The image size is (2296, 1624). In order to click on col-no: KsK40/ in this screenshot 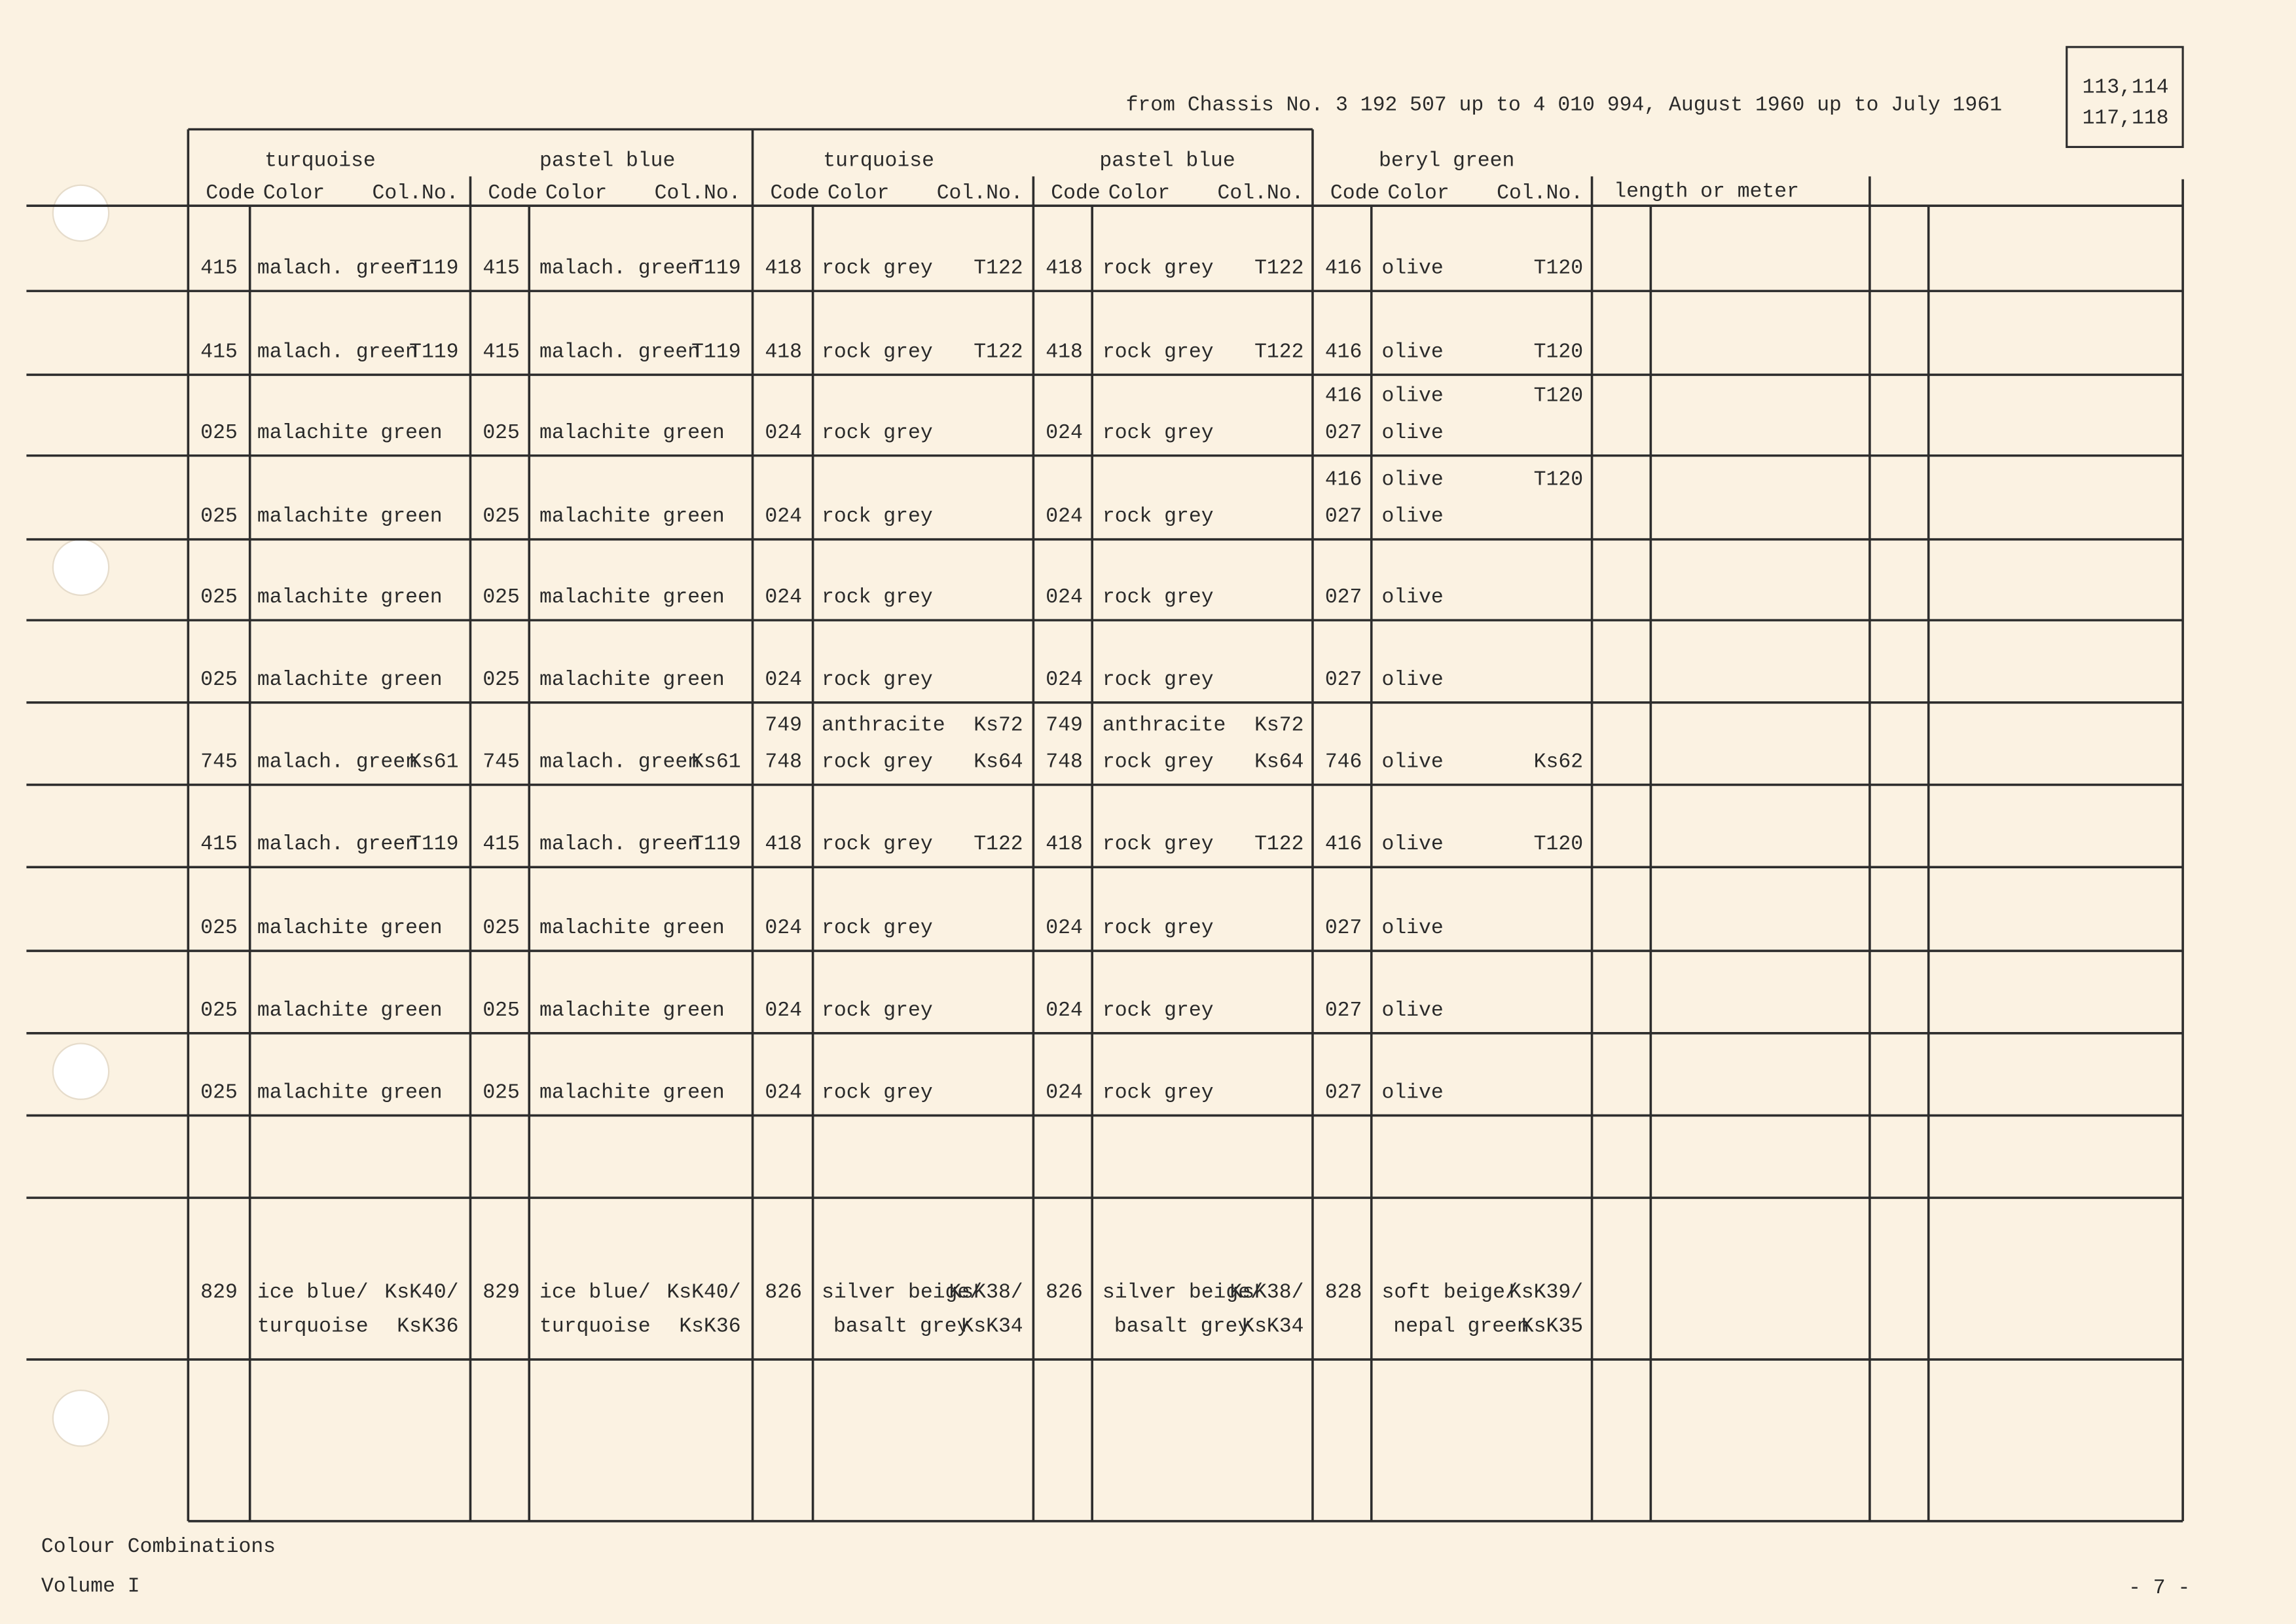, I will do `click(421, 1293)`.